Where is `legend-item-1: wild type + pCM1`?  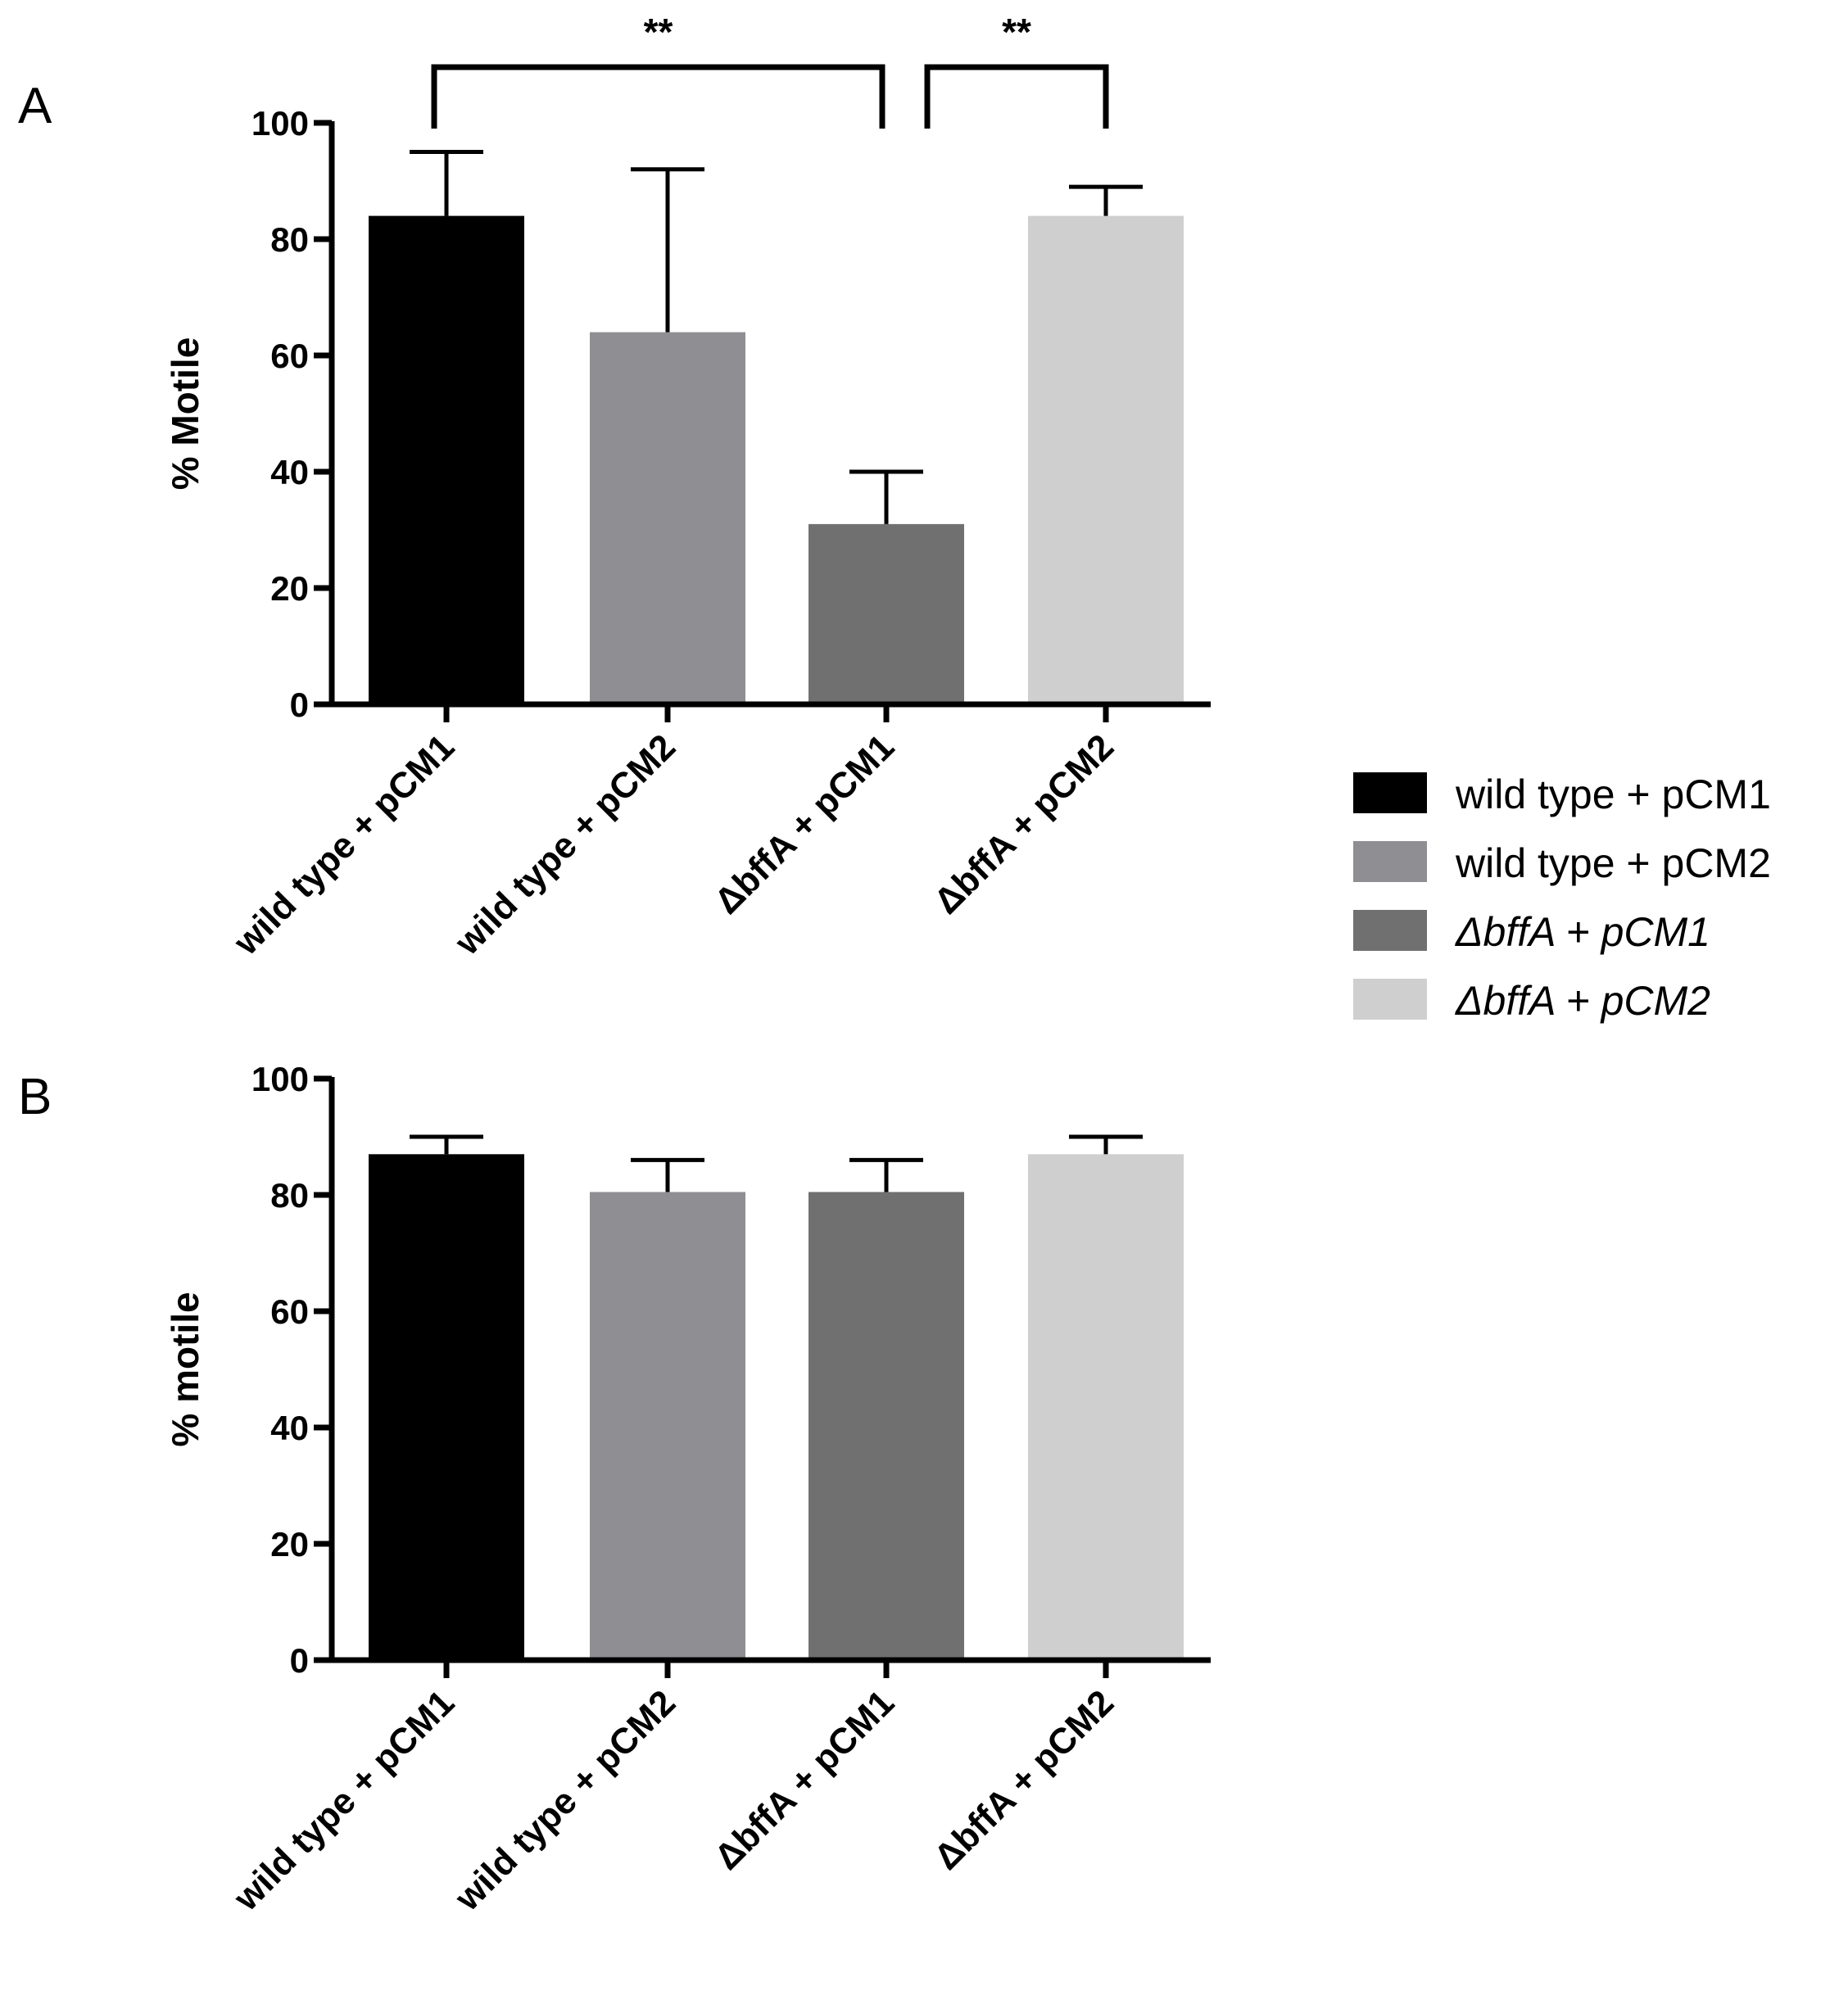 legend-item-1: wild type + pCM1 is located at coordinates (1562, 794).